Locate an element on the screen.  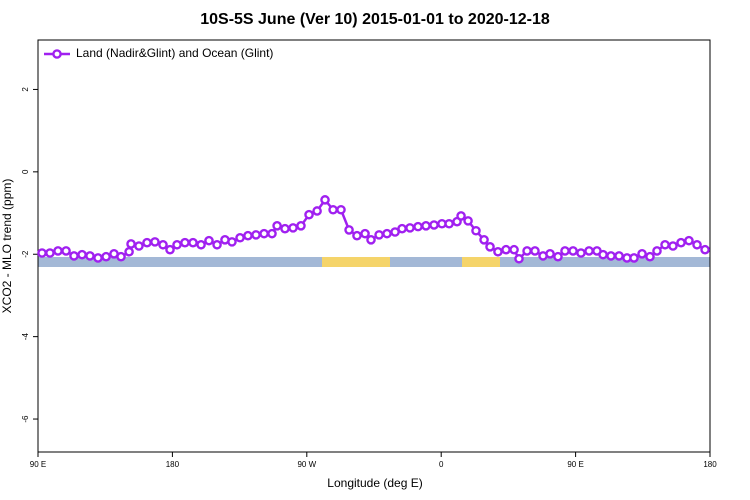
legend-marker is located at coordinates (57, 54).